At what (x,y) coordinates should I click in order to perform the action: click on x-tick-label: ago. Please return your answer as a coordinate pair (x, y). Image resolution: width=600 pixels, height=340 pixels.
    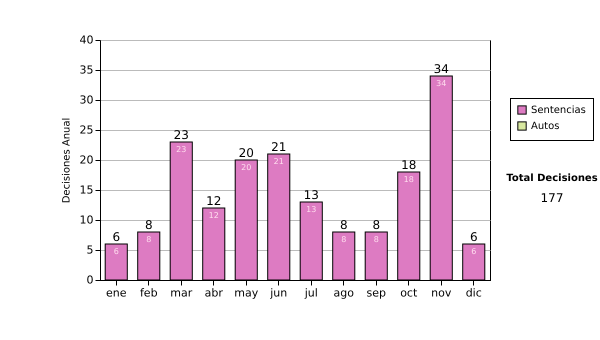
    Looking at the image, I should click on (344, 293).